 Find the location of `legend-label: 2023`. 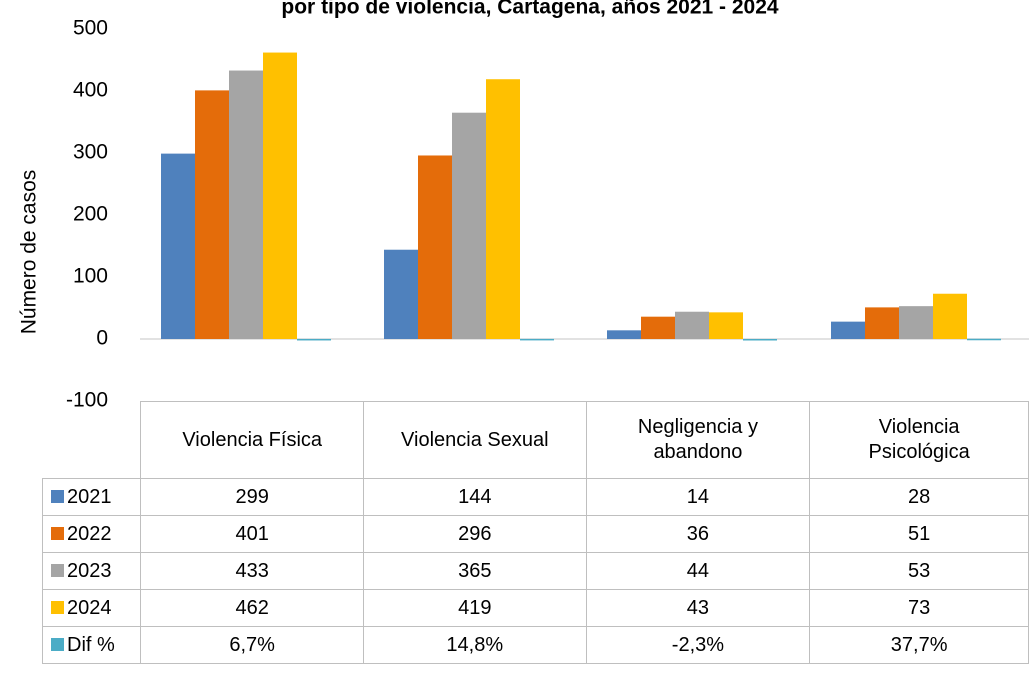

legend-label: 2023 is located at coordinates (89, 570).